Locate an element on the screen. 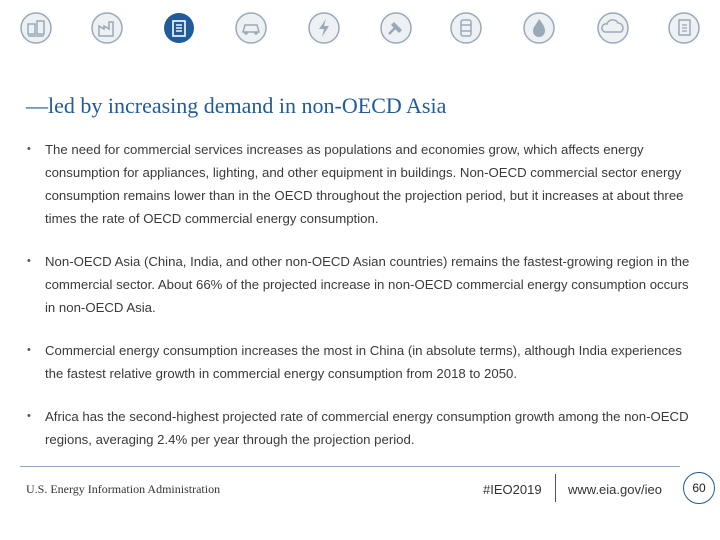 The width and height of the screenshot is (720, 540). footer-separator is located at coordinates (555, 488).